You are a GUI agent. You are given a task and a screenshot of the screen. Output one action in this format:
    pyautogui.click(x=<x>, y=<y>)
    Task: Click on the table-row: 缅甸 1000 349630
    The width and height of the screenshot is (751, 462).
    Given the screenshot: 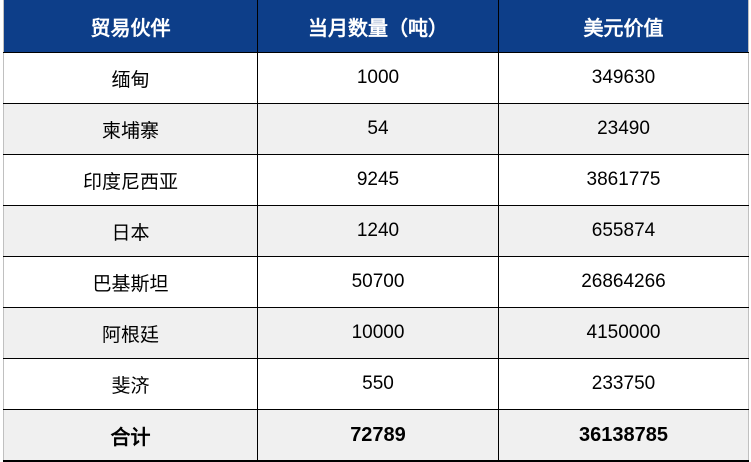 What is the action you would take?
    pyautogui.click(x=376, y=78)
    